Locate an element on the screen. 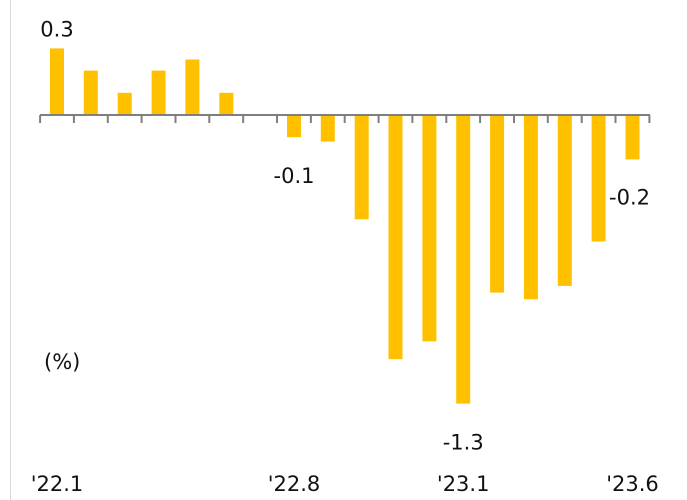 The width and height of the screenshot is (687, 500). bar-23.5 is located at coordinates (598, 178).